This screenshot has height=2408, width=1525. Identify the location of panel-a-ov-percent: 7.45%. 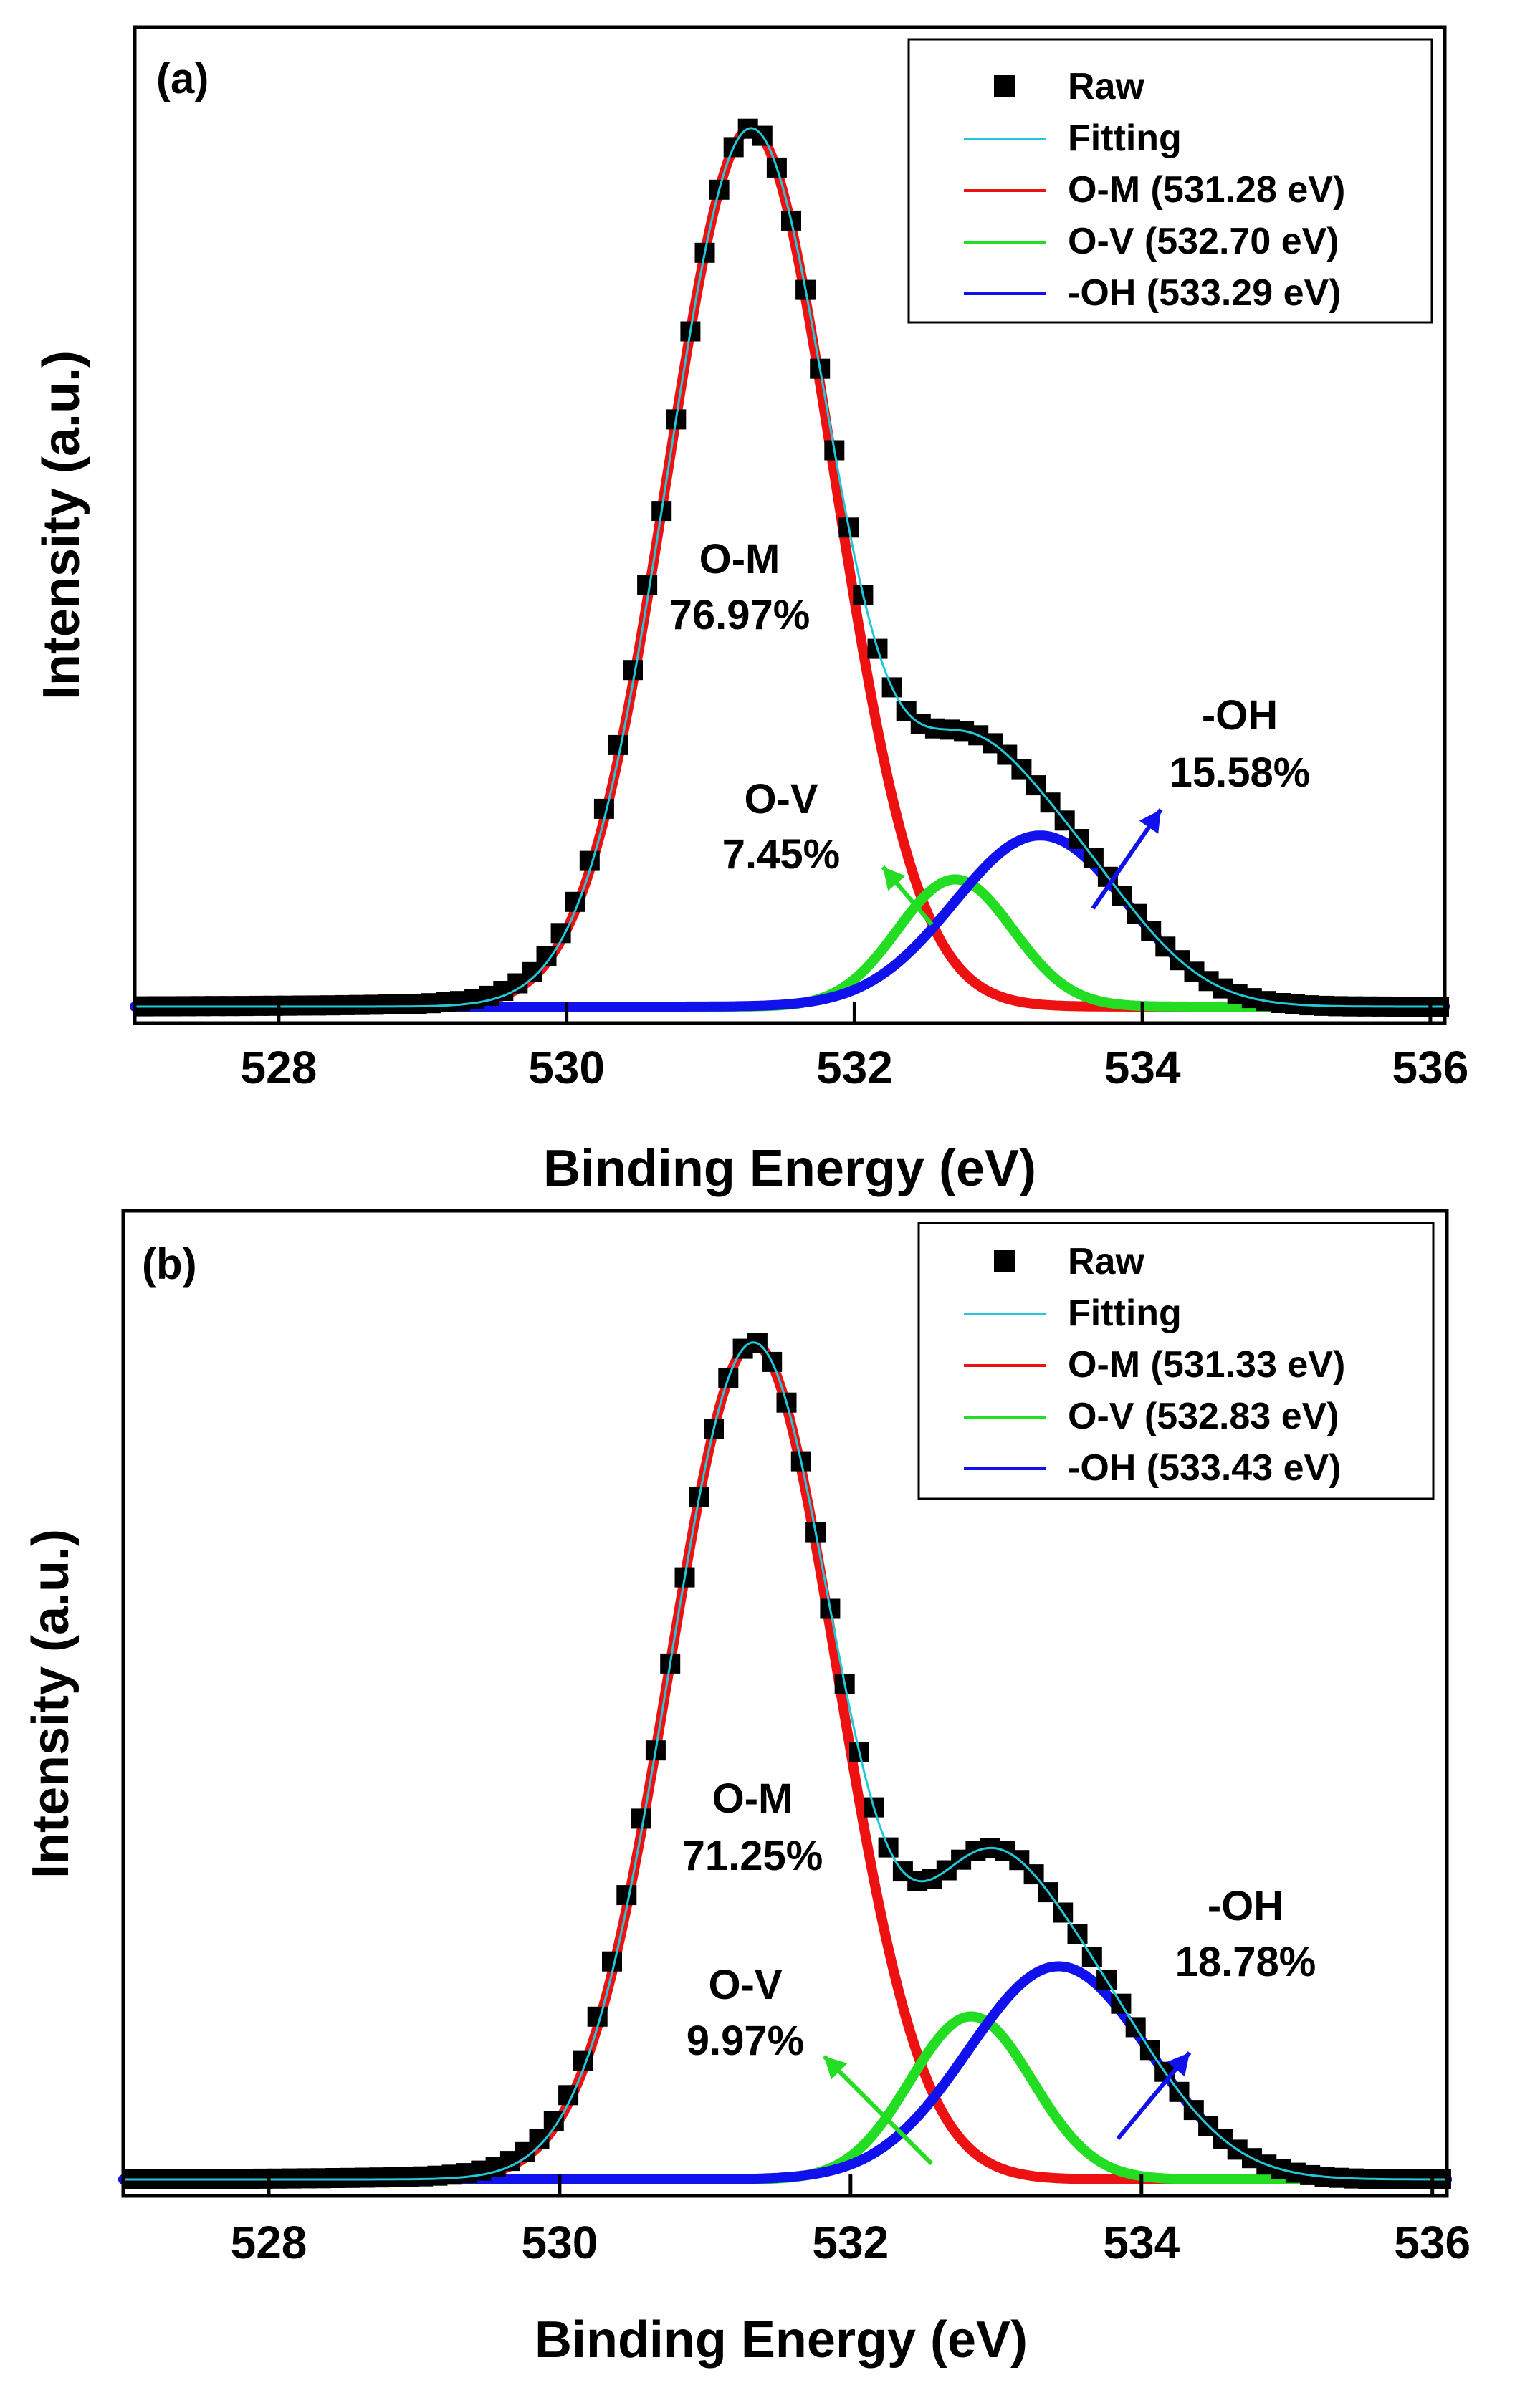
(781, 854).